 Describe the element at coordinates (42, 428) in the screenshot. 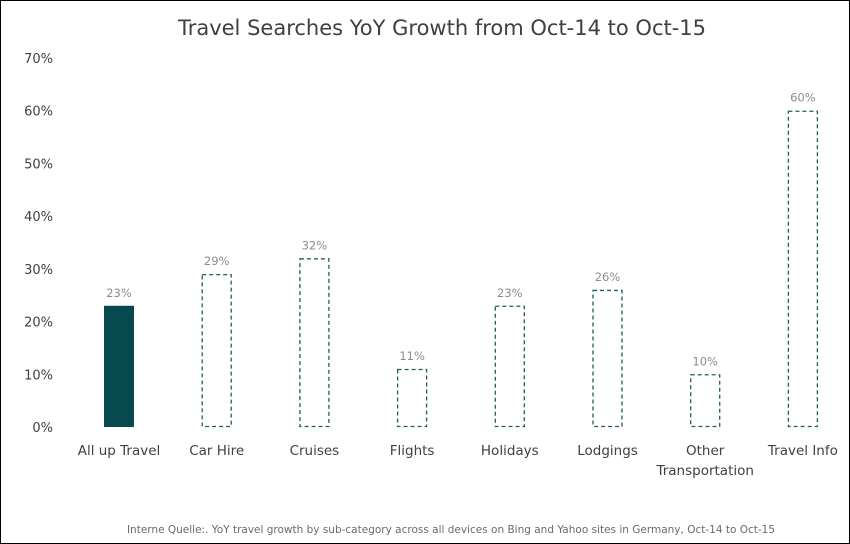

I see `y-tick-label: 0%` at that location.